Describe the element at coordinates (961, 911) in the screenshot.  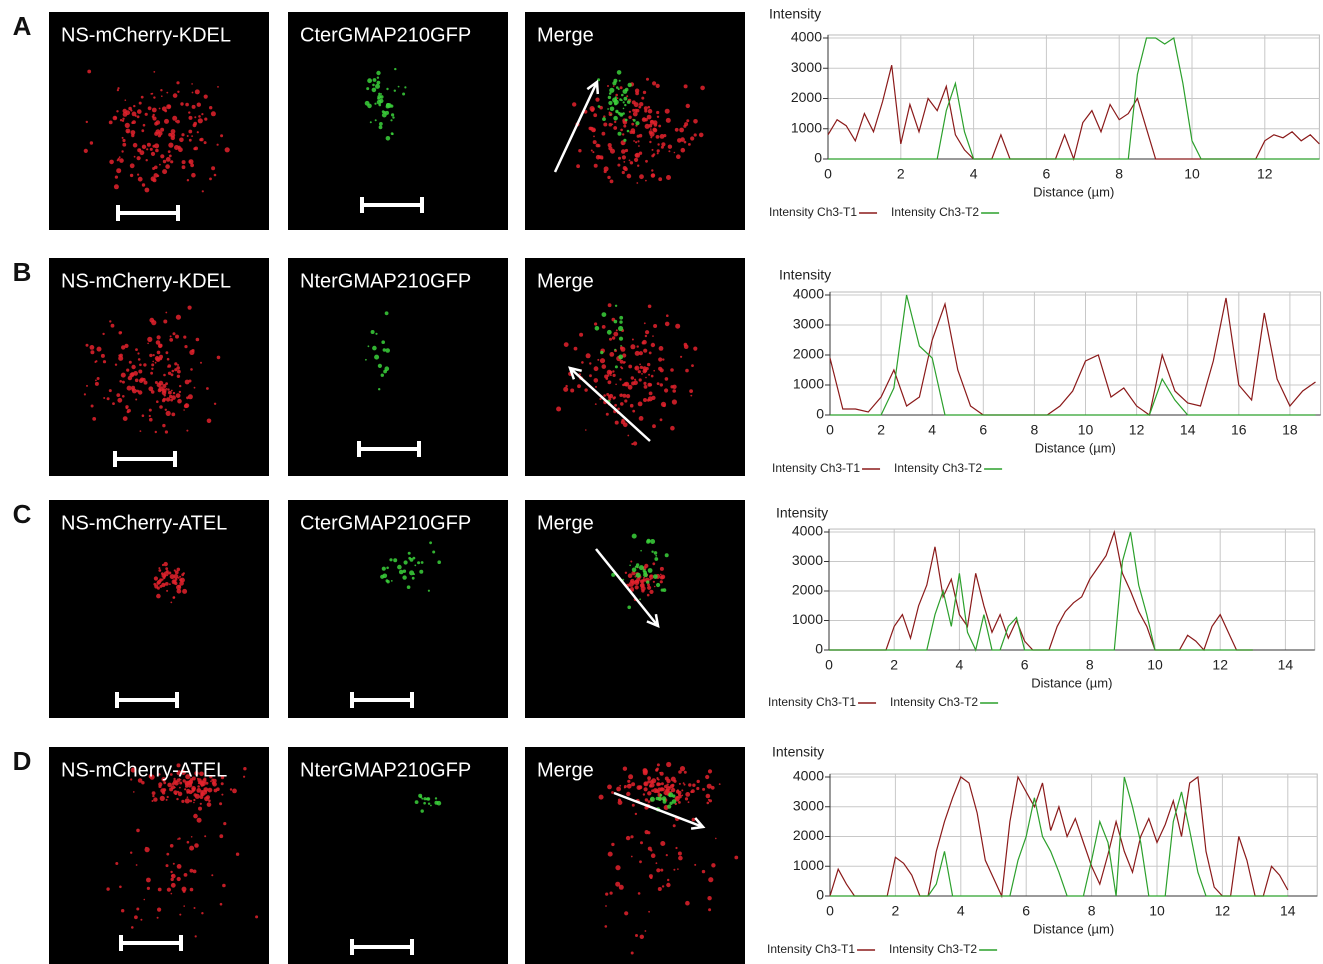
I see `x-tick-label: 4` at that location.